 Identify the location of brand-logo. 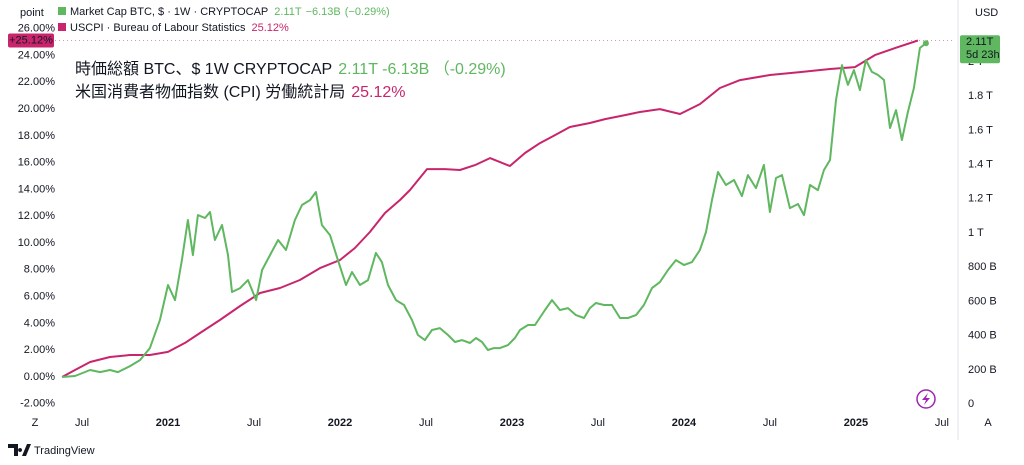
(19, 450).